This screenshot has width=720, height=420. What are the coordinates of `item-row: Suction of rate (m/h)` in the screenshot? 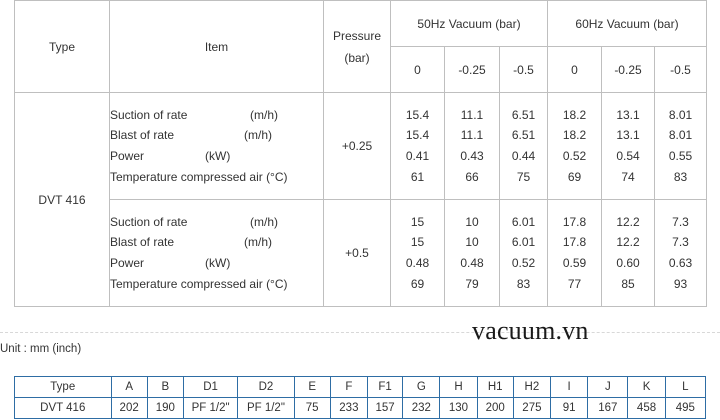 It's located at (216, 222).